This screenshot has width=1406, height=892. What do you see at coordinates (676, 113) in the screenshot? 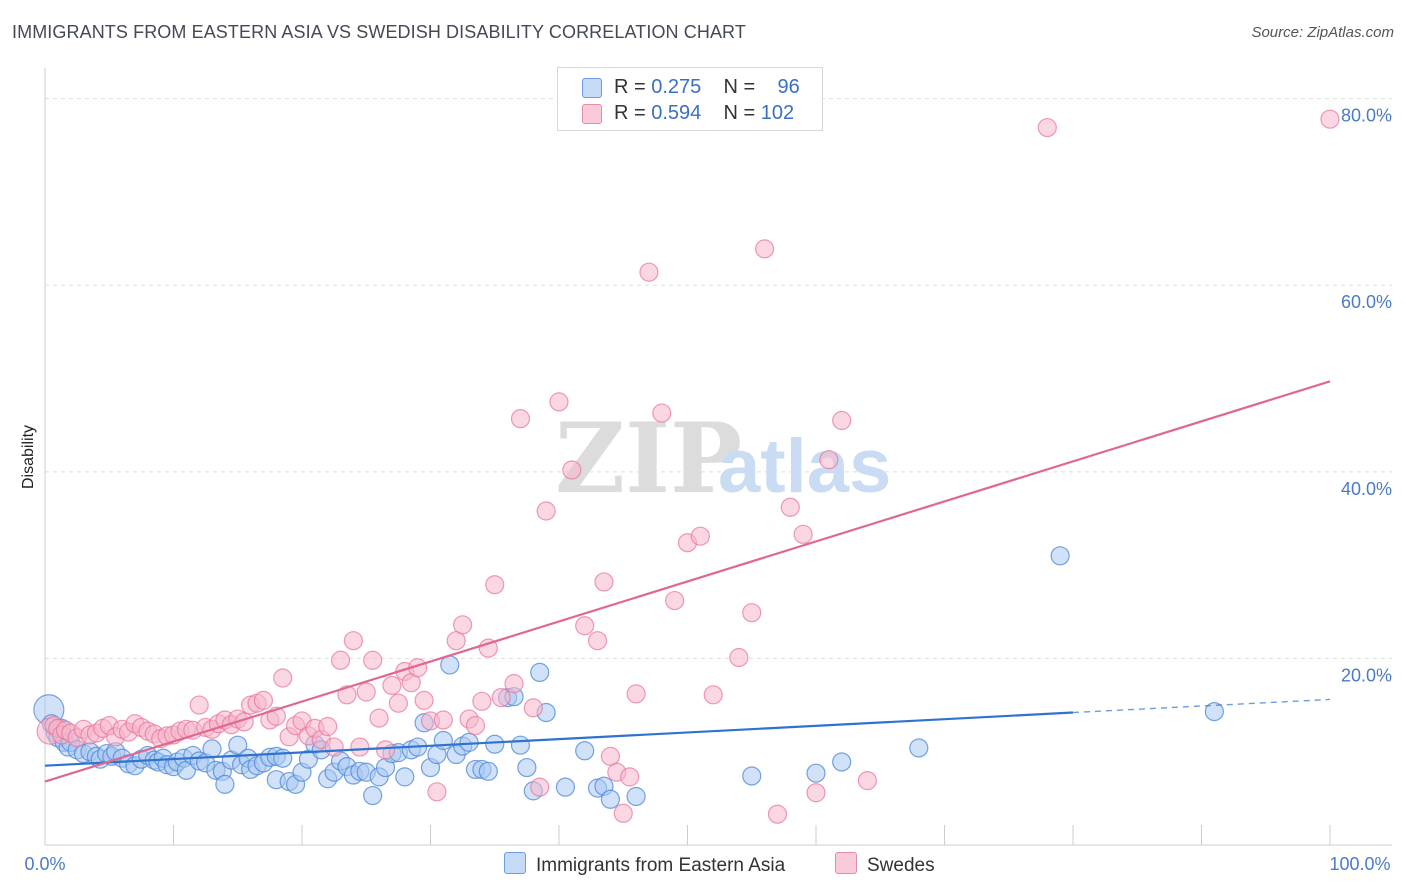
I see `legend-r-value: 0.594` at bounding box center [676, 113].